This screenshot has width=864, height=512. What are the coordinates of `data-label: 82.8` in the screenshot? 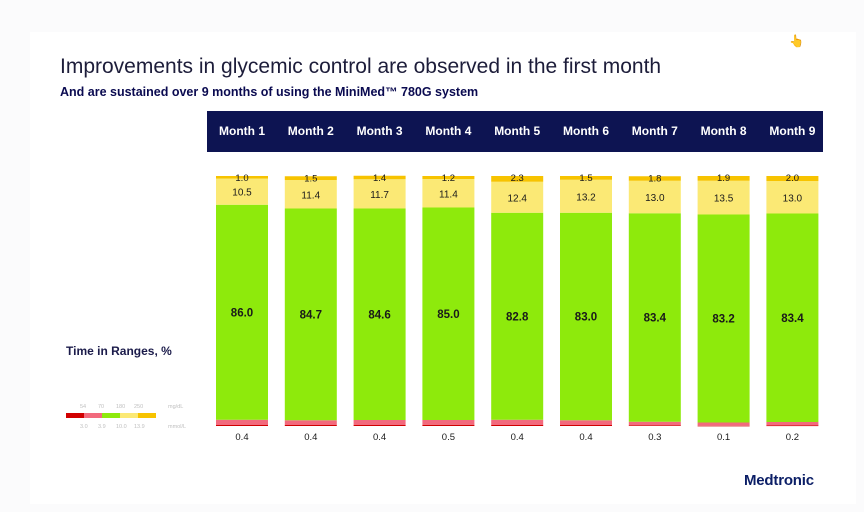 It's located at (517, 317).